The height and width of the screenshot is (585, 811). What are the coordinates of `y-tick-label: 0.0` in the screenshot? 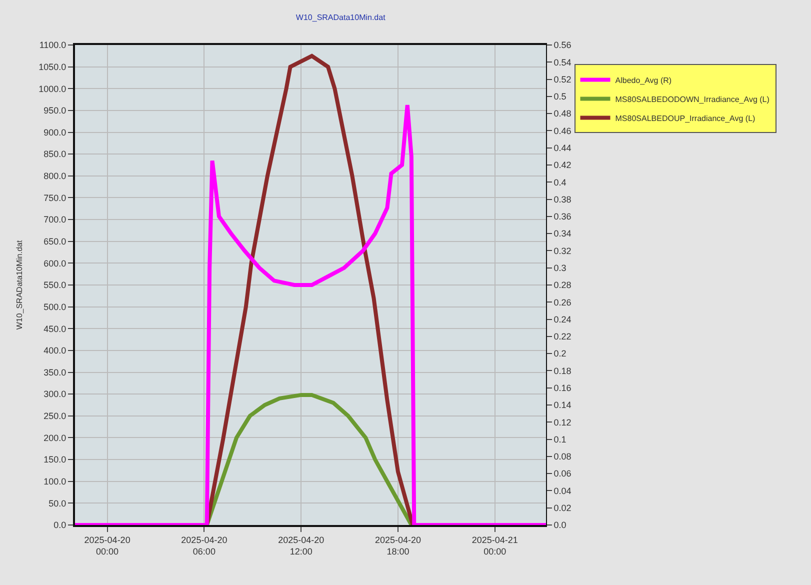 It's located at (60, 525).